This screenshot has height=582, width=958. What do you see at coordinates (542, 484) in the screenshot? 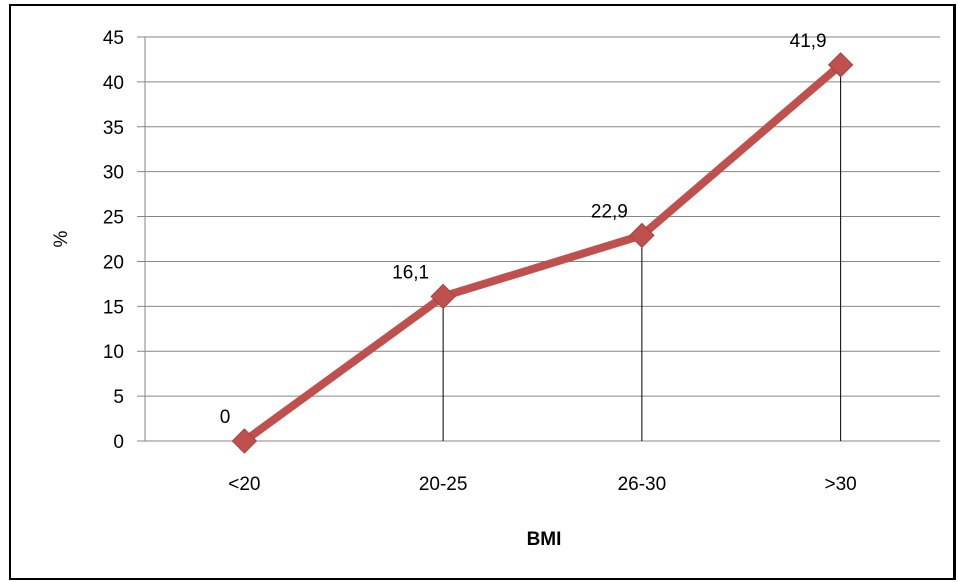
I see `x-axis-tick-labels: <20 20-25 26-30 >30` at bounding box center [542, 484].